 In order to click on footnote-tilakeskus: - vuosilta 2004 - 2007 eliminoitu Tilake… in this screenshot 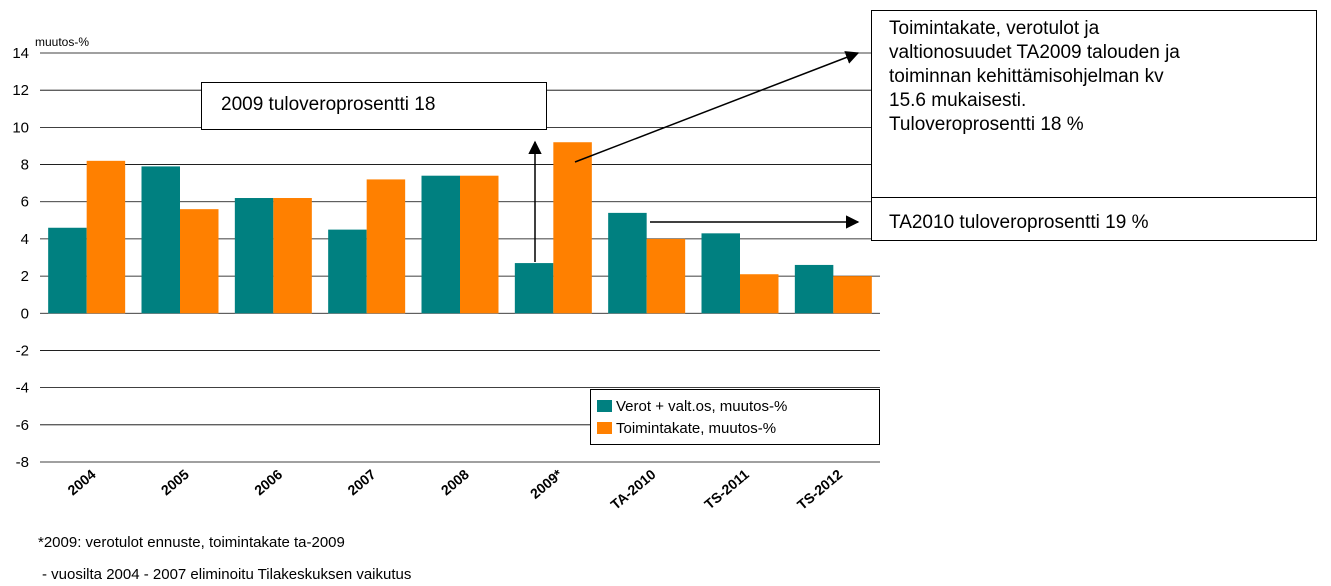, I will do `click(227, 574)`.